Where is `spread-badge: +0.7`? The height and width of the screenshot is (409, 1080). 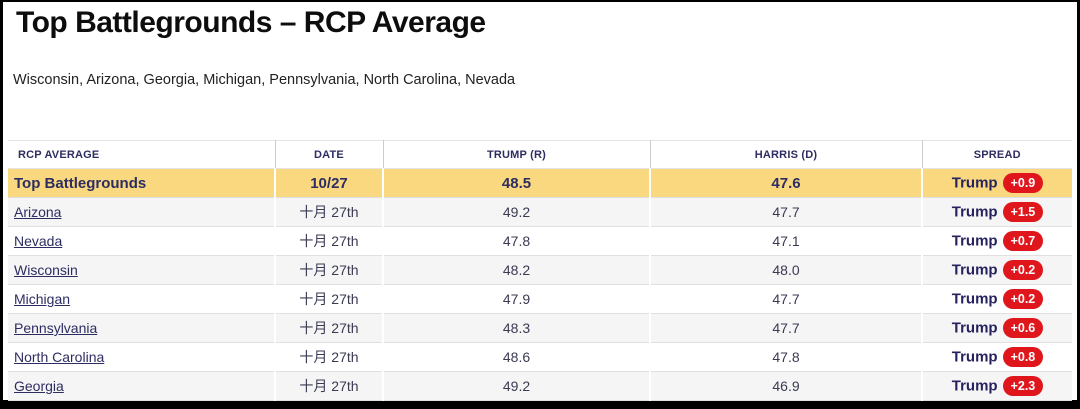 spread-badge: +0.7 is located at coordinates (1023, 241).